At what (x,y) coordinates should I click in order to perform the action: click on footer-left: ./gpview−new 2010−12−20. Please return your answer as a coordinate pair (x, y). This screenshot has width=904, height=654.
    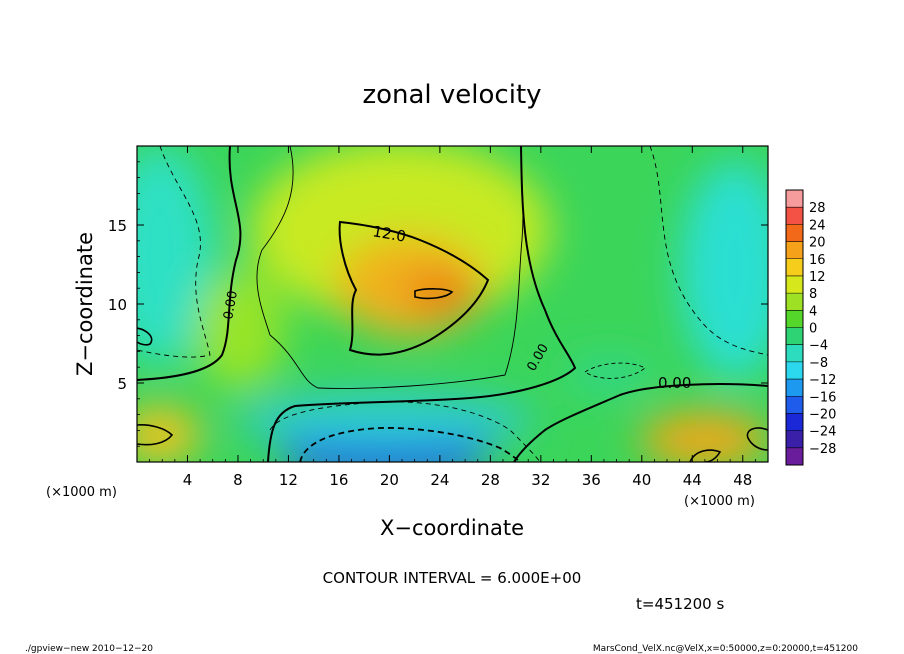
    Looking at the image, I should click on (89, 649).